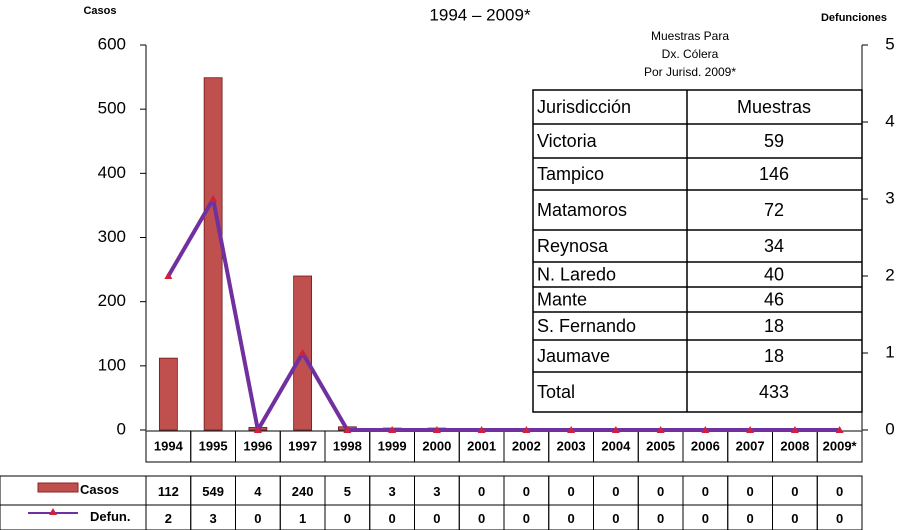 This screenshot has height=530, width=904. What do you see at coordinates (347, 445) in the screenshot?
I see `x-tick-label: 1998` at bounding box center [347, 445].